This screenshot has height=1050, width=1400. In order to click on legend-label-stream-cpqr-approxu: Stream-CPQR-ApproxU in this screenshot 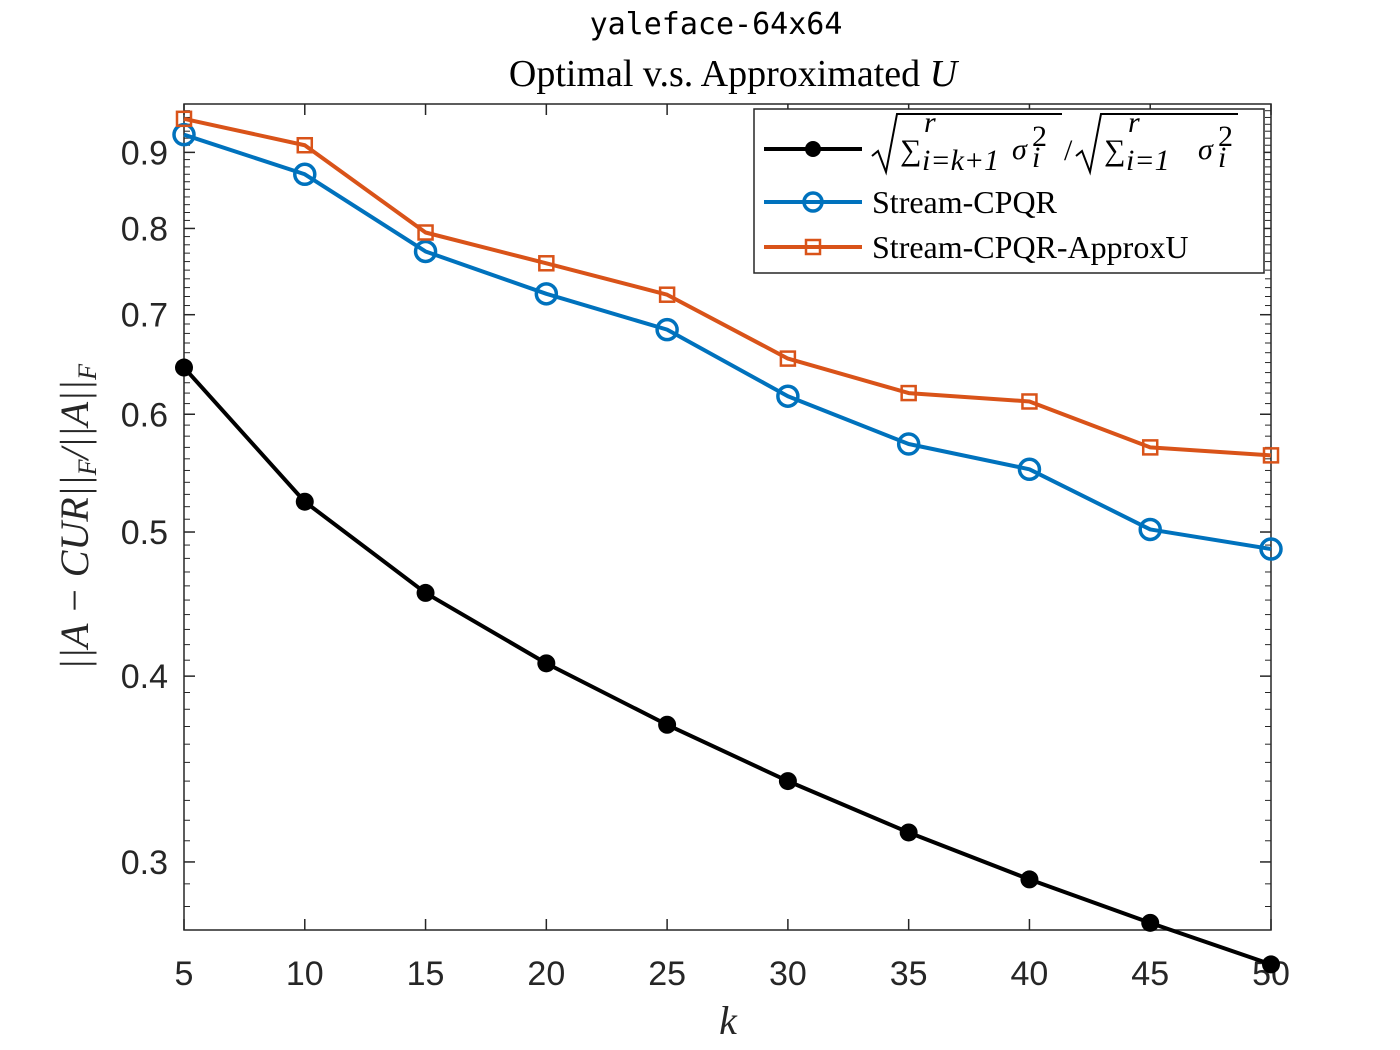, I will do `click(1030, 247)`.